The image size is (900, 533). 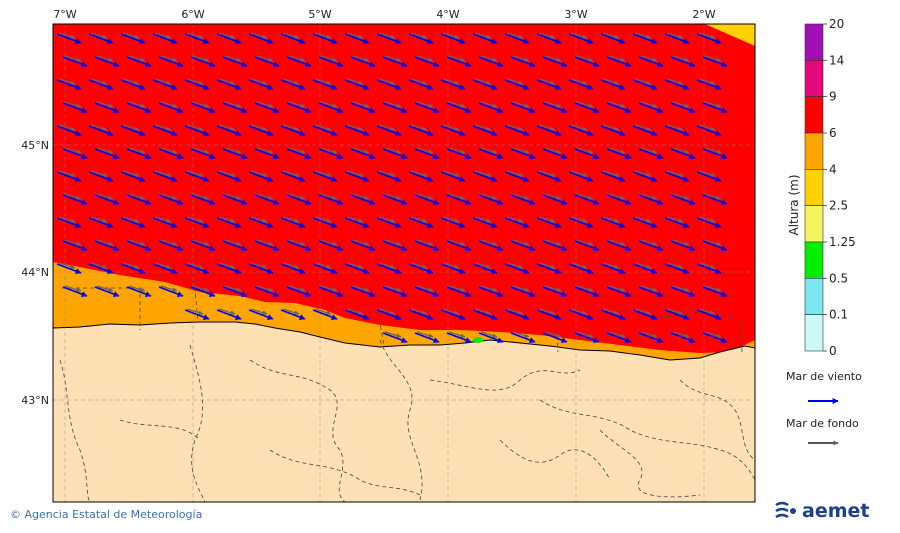 I want to click on colorbar-level-label: 2.5, so click(x=838, y=206).